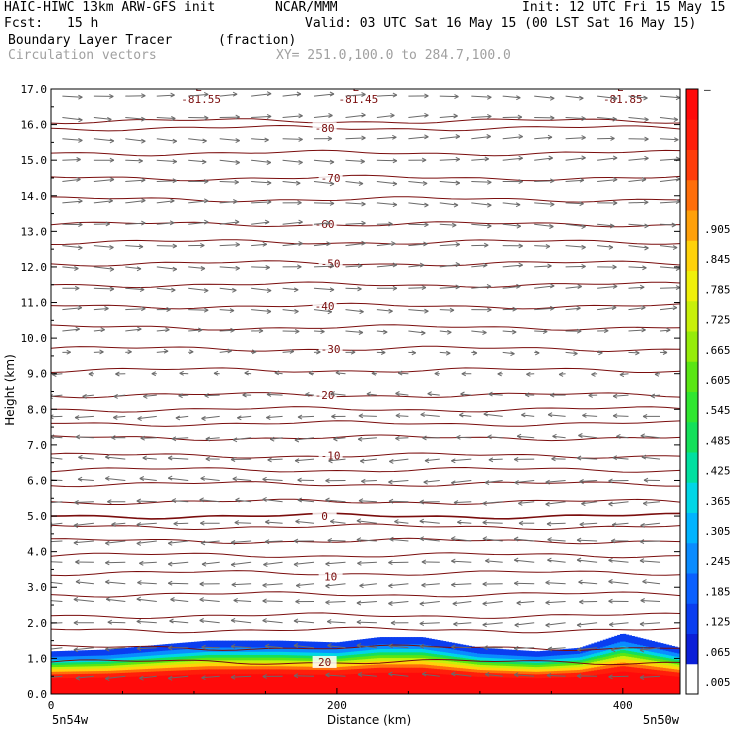 Image resolution: width=740 pixels, height=740 pixels. What do you see at coordinates (692, 104) in the screenshot?
I see `colorbar-swatch` at bounding box center [692, 104].